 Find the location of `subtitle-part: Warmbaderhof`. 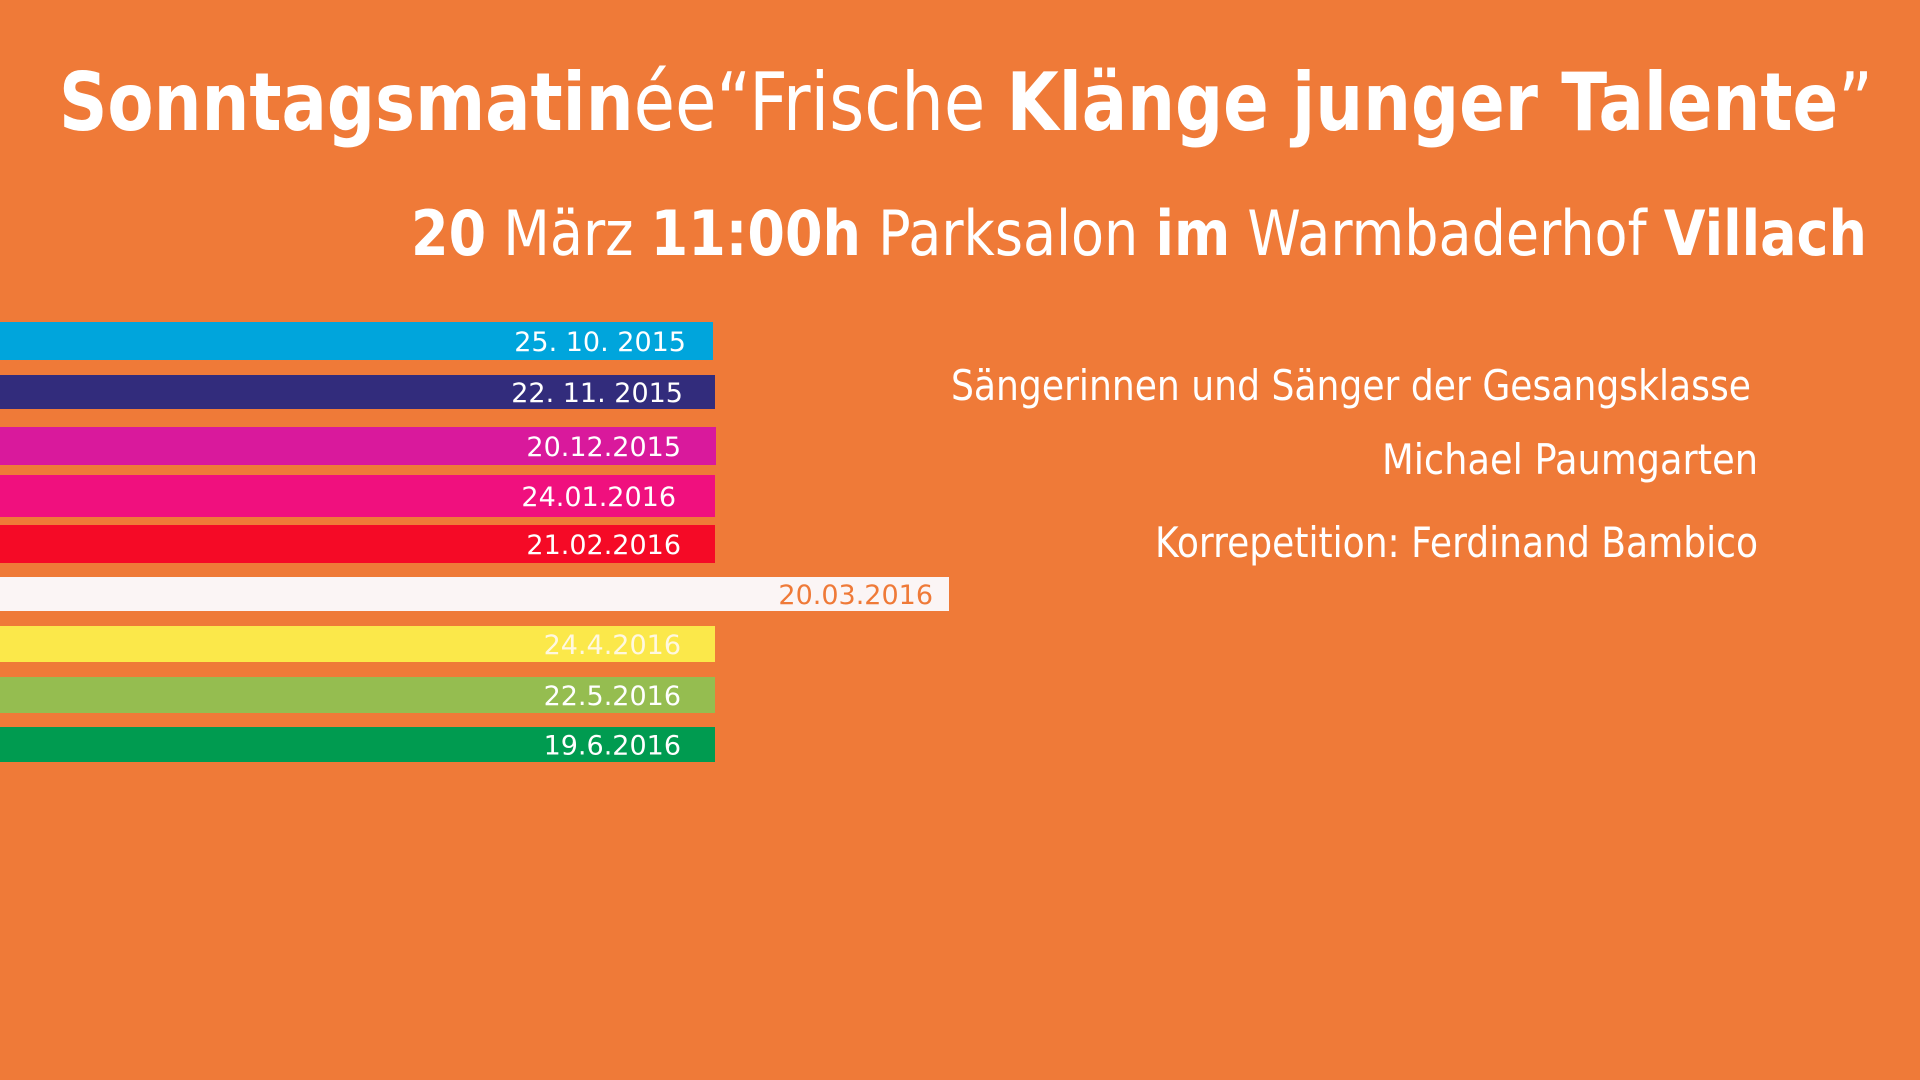

subtitle-part: Warmbaderhof is located at coordinates (1447, 233).